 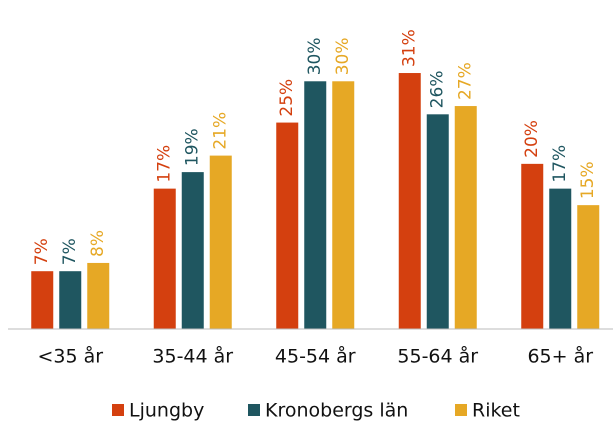 I want to click on legend-label: Kronobergs län, so click(x=336, y=411).